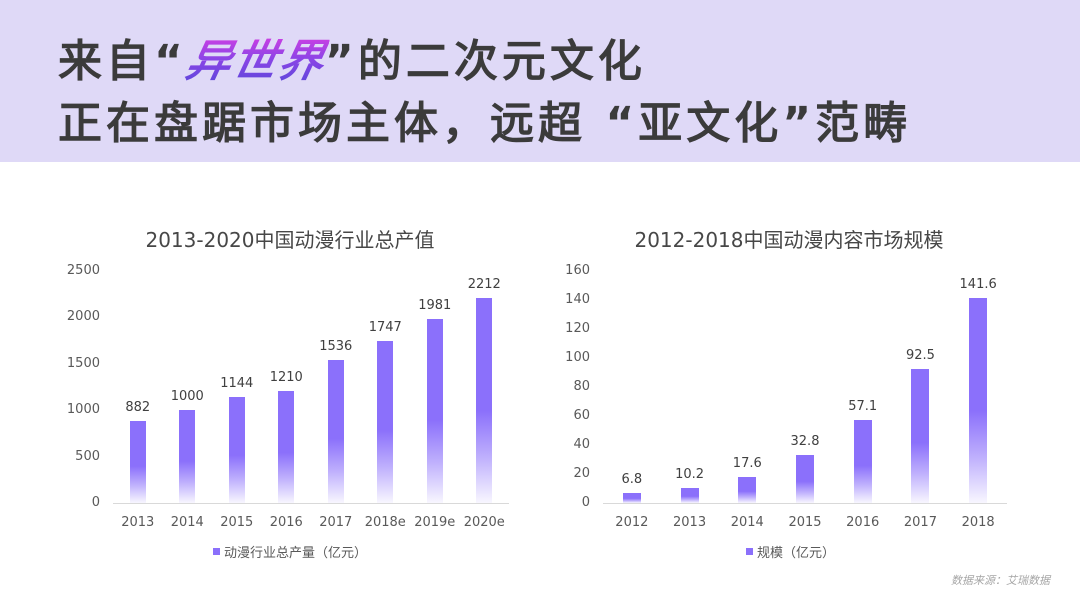 Image resolution: width=1080 pixels, height=607 pixels. I want to click on data-label: 141.6, so click(978, 284).